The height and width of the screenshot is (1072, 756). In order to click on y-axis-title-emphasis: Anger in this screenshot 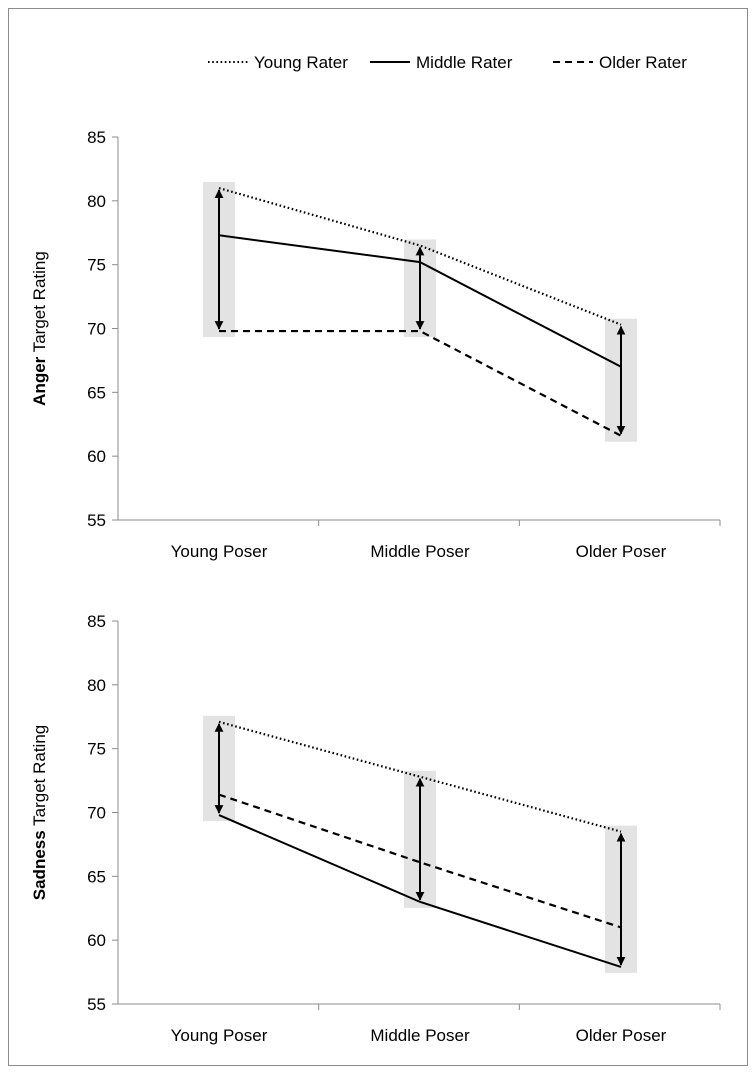, I will do `click(39, 381)`.